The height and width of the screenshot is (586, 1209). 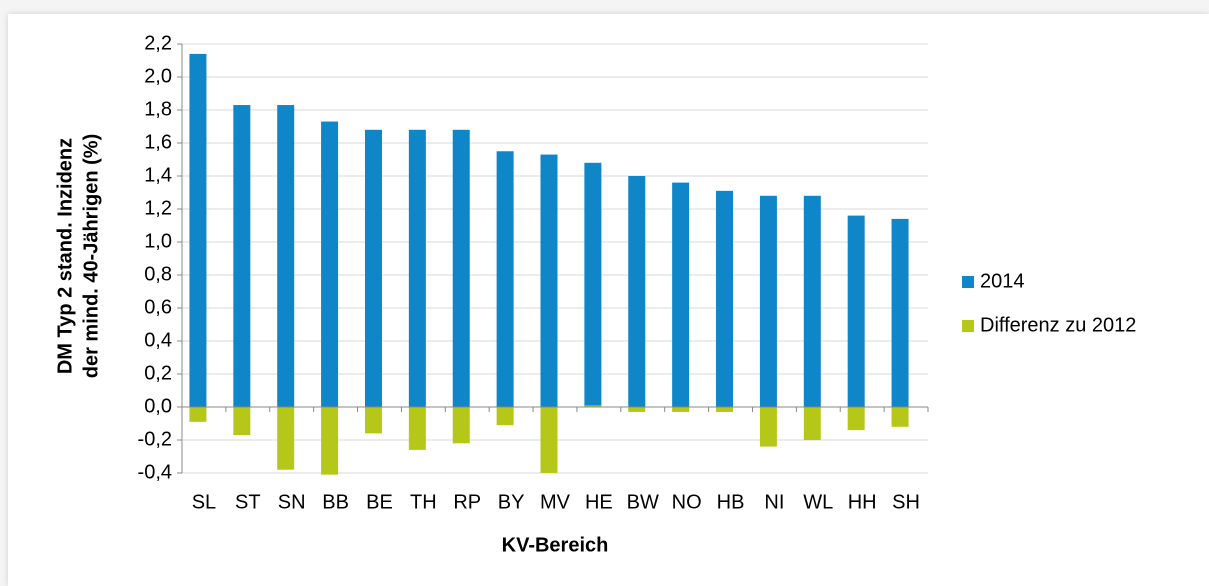 What do you see at coordinates (158, 76) in the screenshot?
I see `y-tick-label: 2,0` at bounding box center [158, 76].